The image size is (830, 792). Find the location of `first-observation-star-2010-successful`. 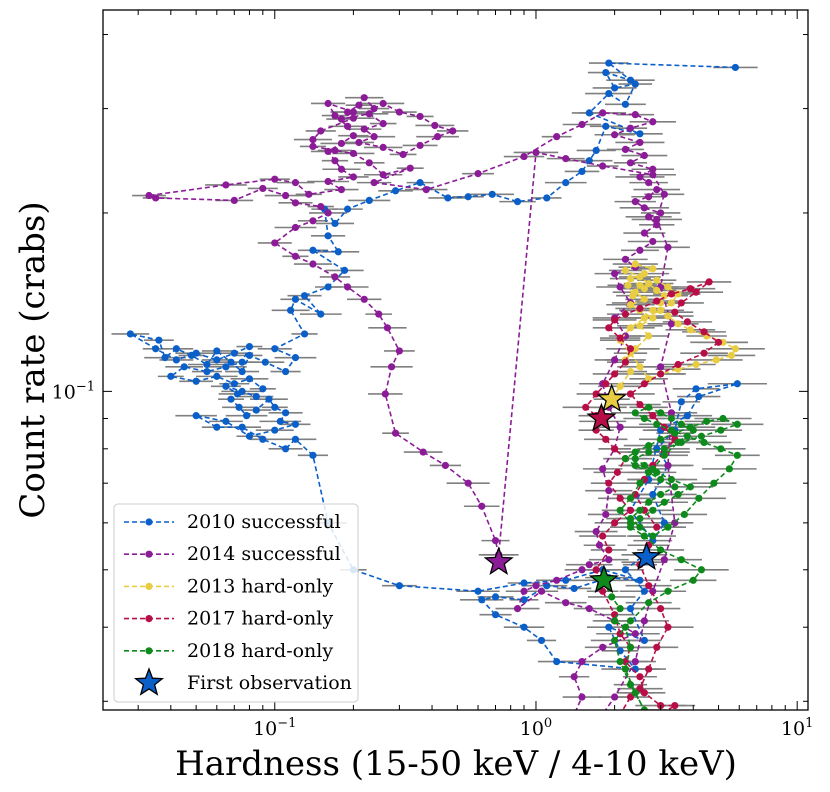

first-observation-star-2010-successful is located at coordinates (646, 556).